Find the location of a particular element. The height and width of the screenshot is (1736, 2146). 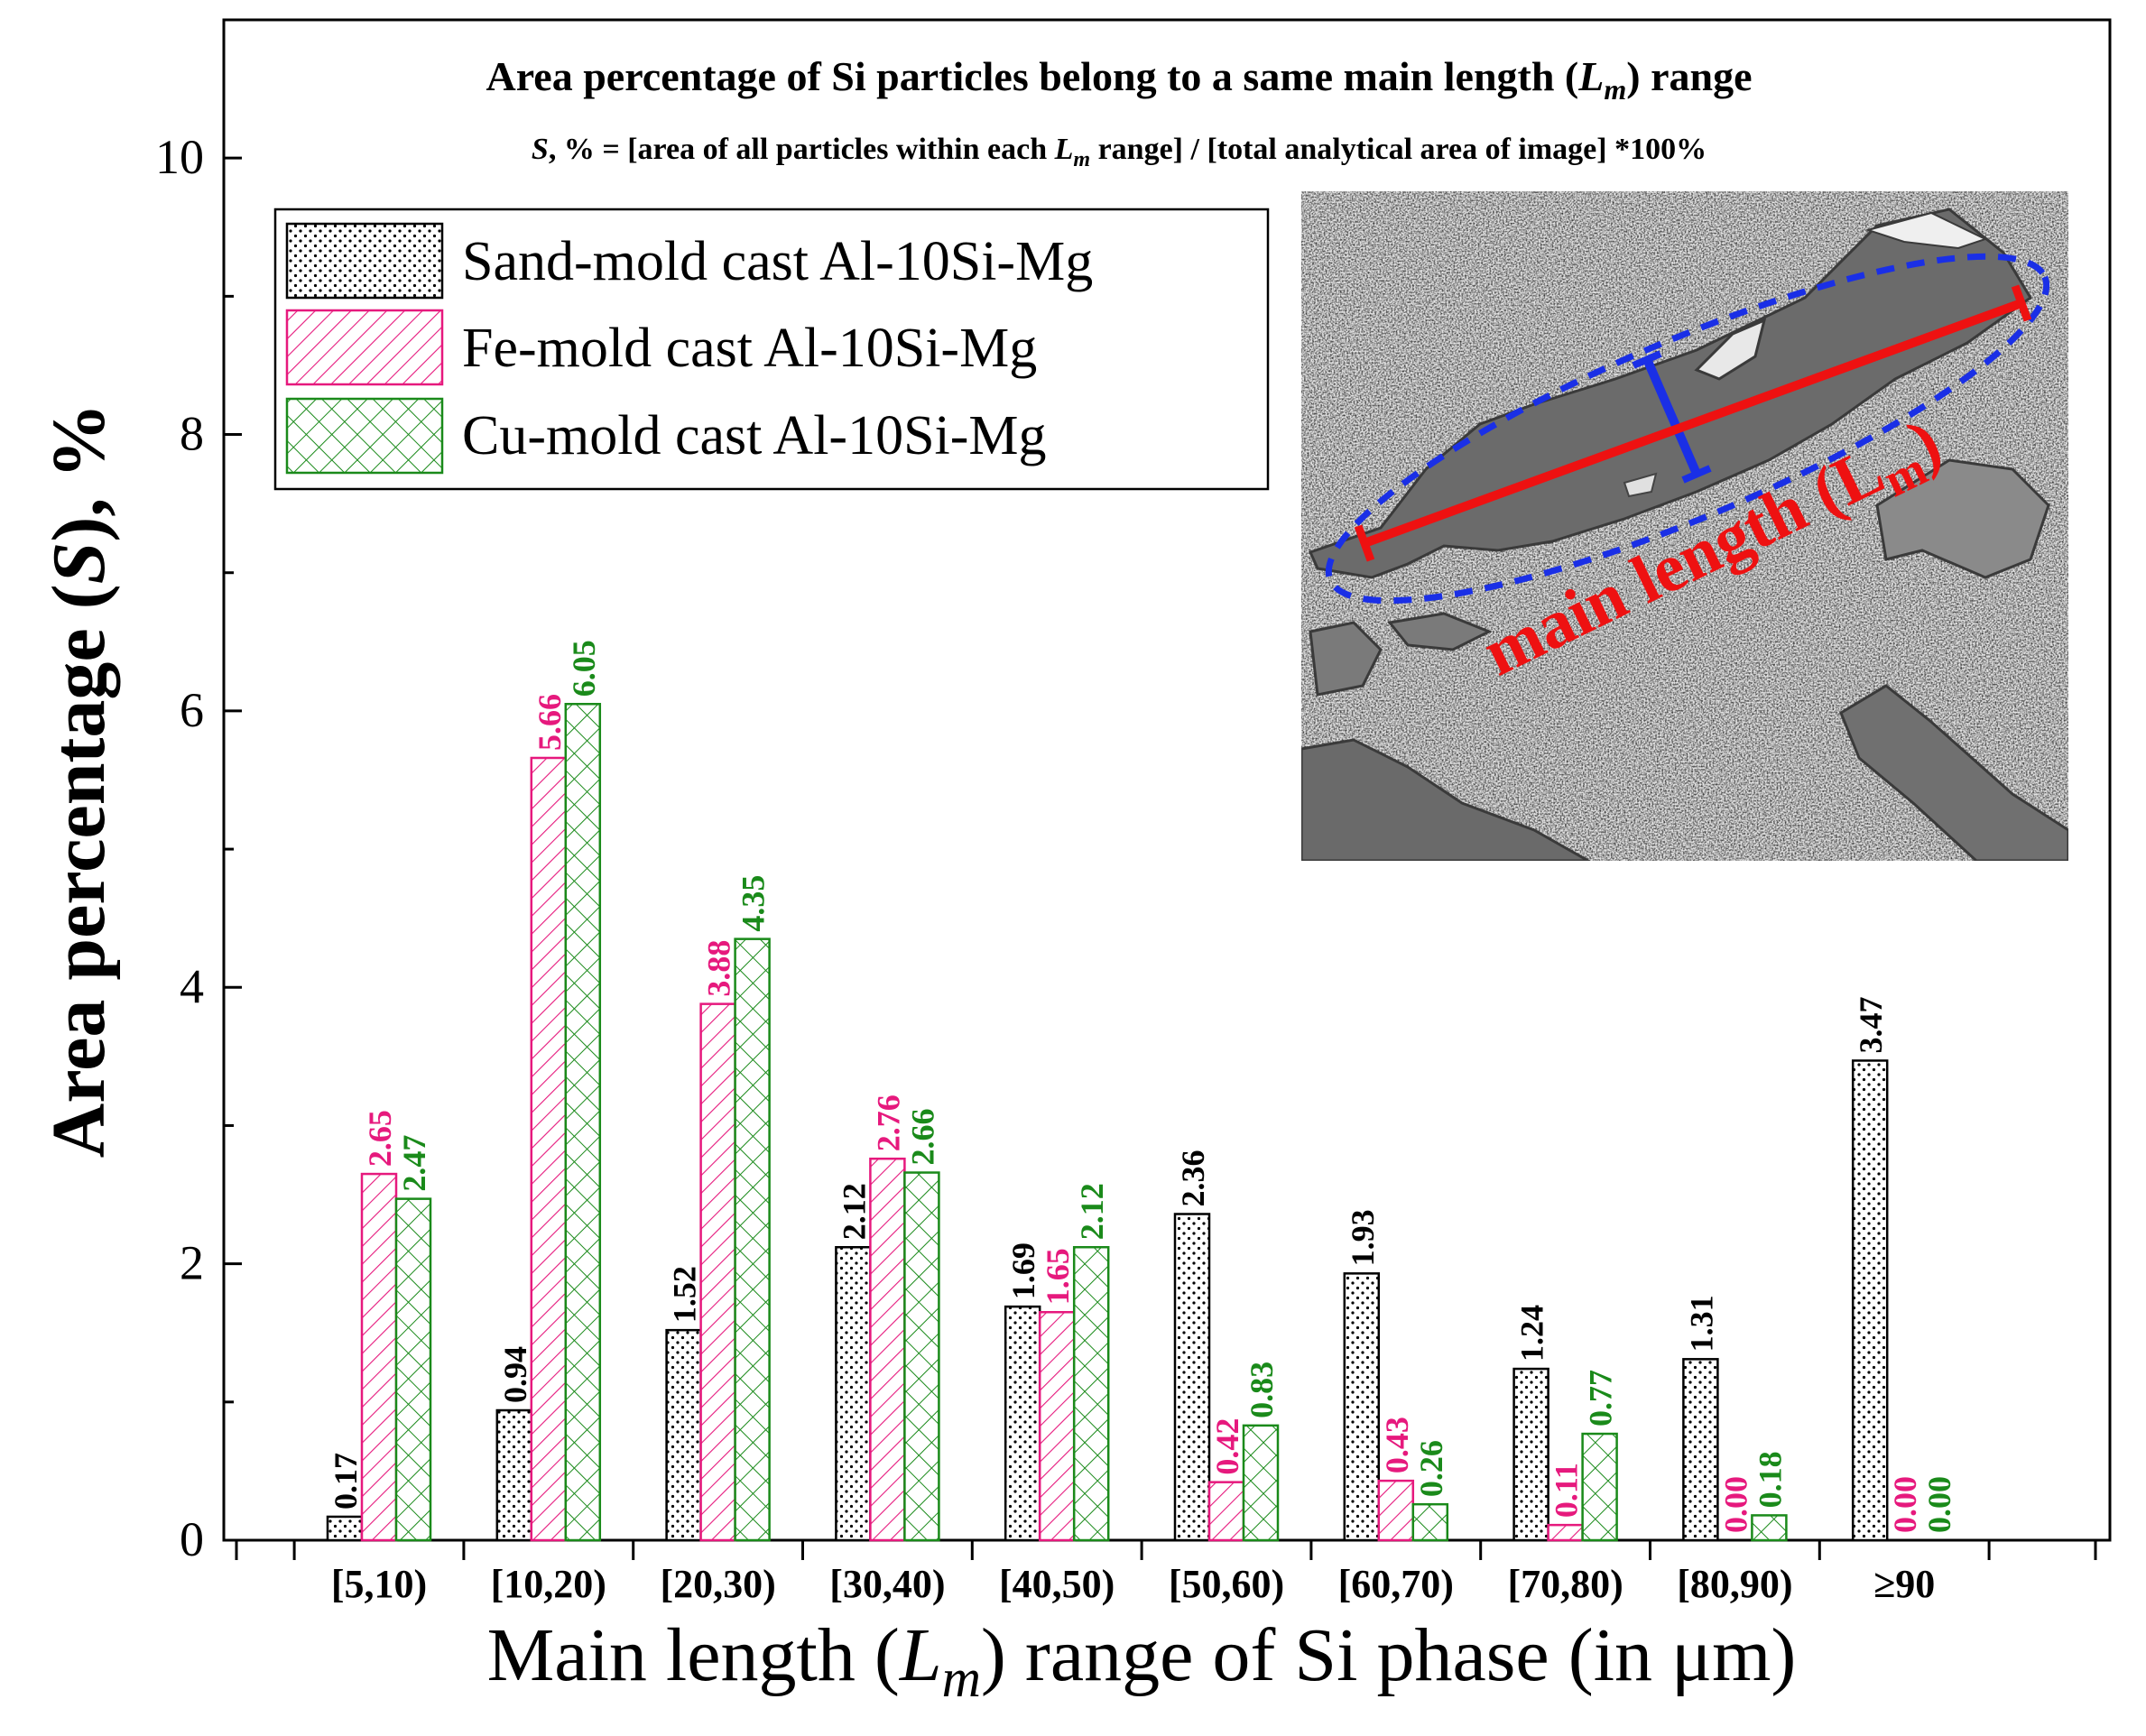

ylabel-b: ), % is located at coordinates (79, 472).